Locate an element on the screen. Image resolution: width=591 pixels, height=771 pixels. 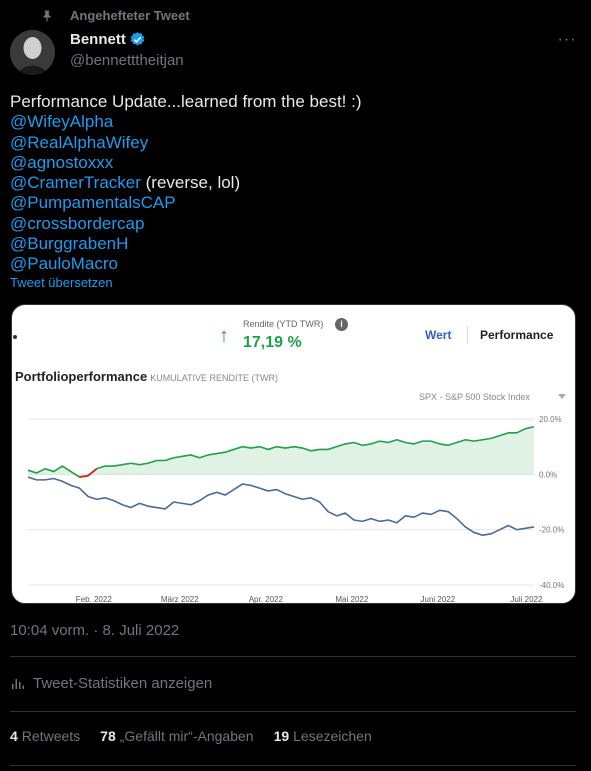
analytics-icon is located at coordinates (18, 683).